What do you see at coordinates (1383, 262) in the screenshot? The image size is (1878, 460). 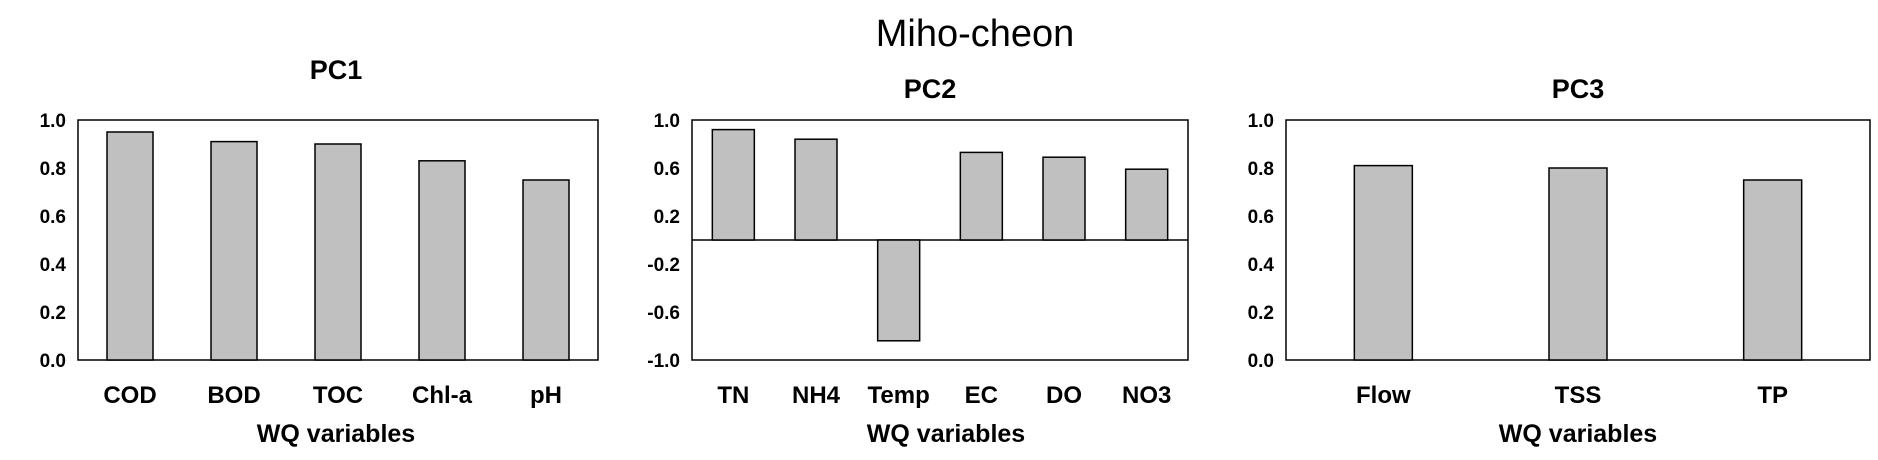 I see `bar-flow` at bounding box center [1383, 262].